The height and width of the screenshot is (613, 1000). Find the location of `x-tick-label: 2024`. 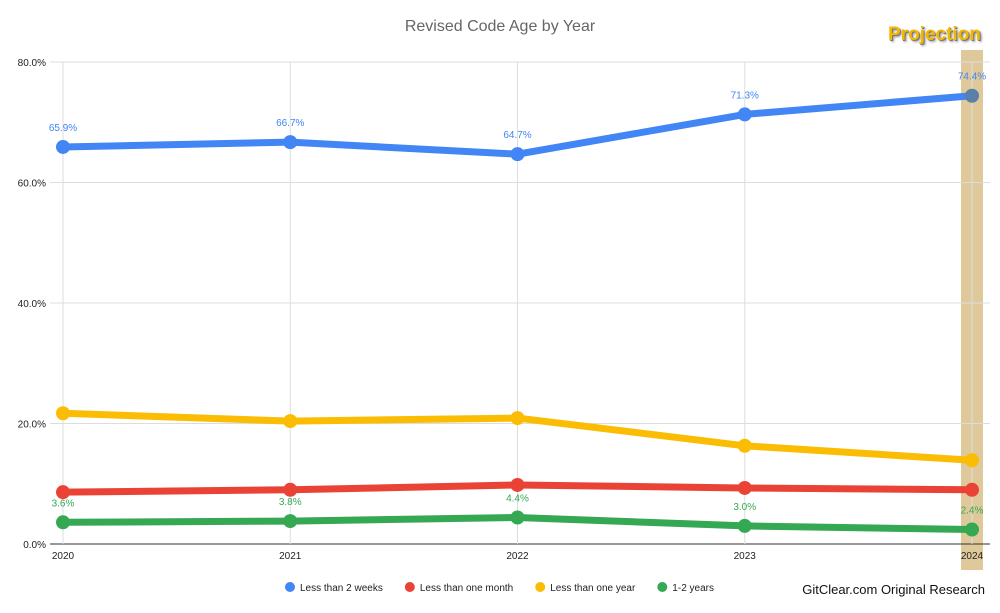

x-tick-label: 2024 is located at coordinates (972, 556).